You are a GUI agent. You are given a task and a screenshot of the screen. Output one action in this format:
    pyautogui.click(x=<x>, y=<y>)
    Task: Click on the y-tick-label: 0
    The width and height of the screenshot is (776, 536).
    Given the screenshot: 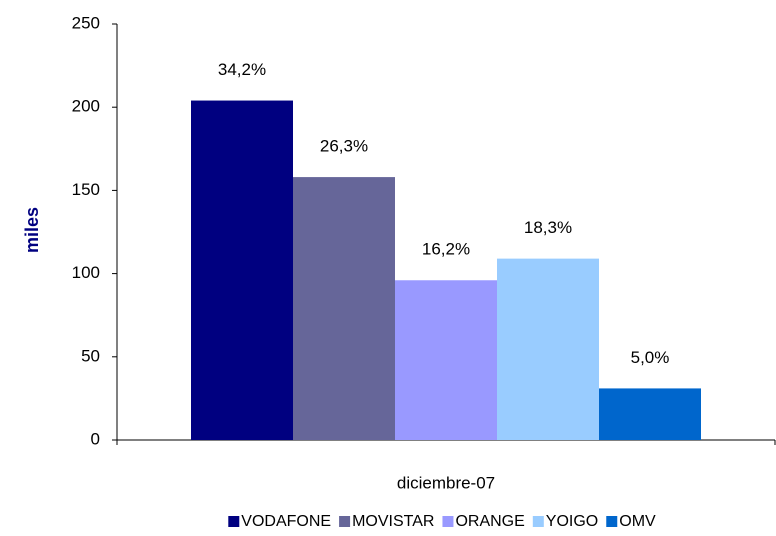 What is the action you would take?
    pyautogui.click(x=95, y=438)
    